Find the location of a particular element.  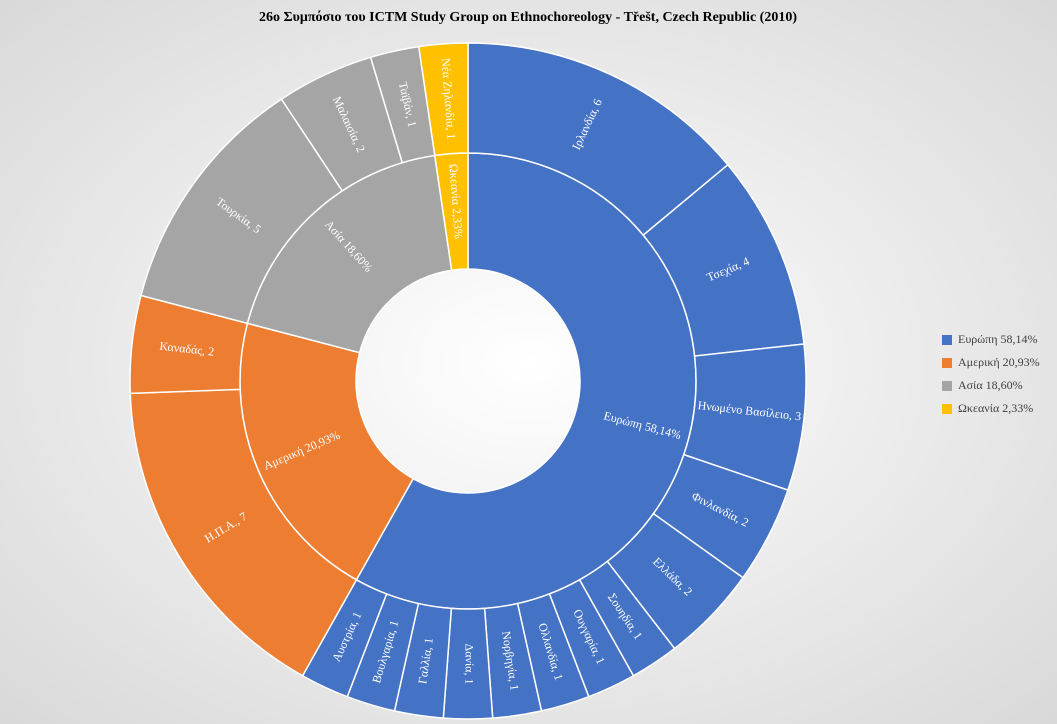

legend-label: Ασία 18,60% is located at coordinates (990, 385).